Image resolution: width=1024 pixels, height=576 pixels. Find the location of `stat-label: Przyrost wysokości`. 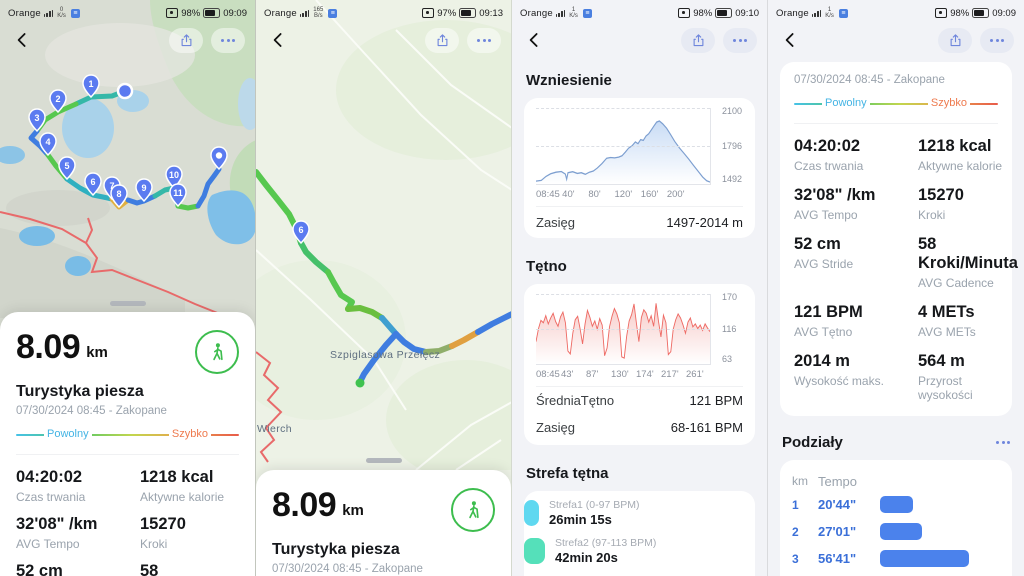

stat-label: Przyrost wysokości is located at coordinates (945, 388).